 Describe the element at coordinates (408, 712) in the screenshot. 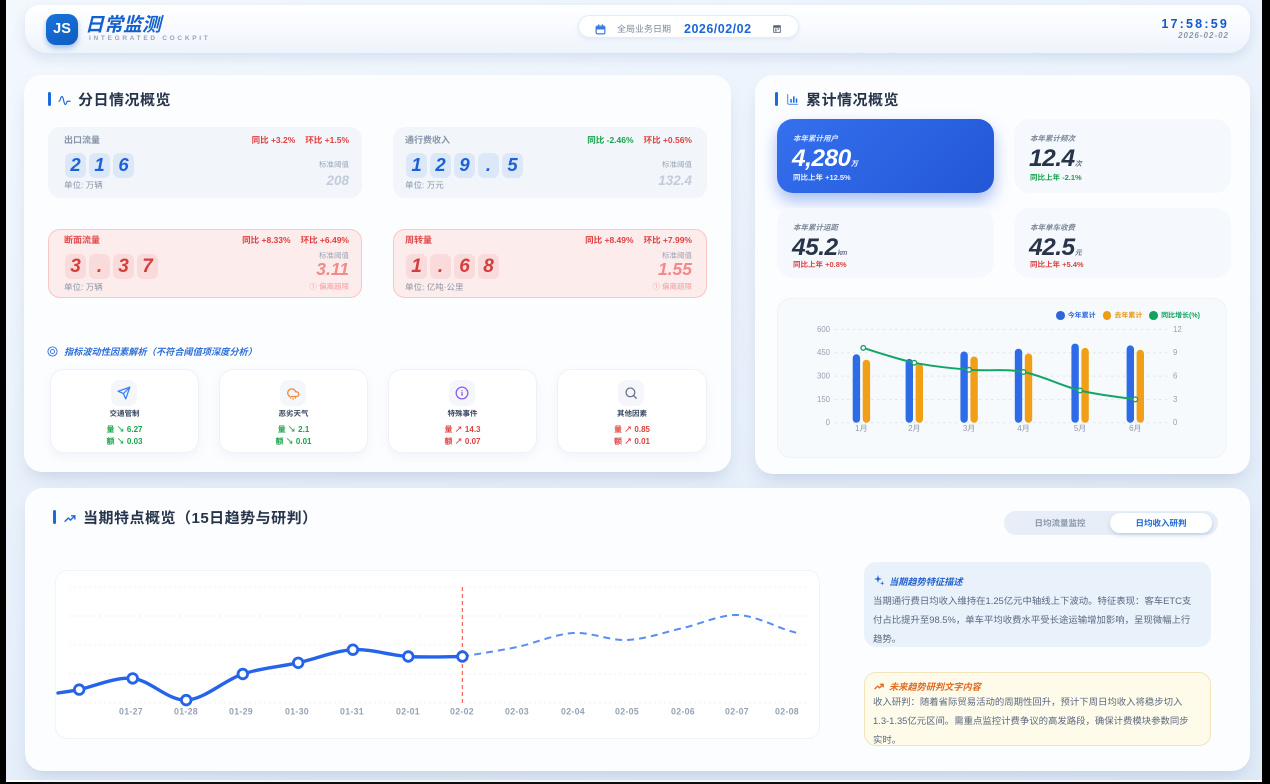

I see `svg-text: 02-01` at that location.